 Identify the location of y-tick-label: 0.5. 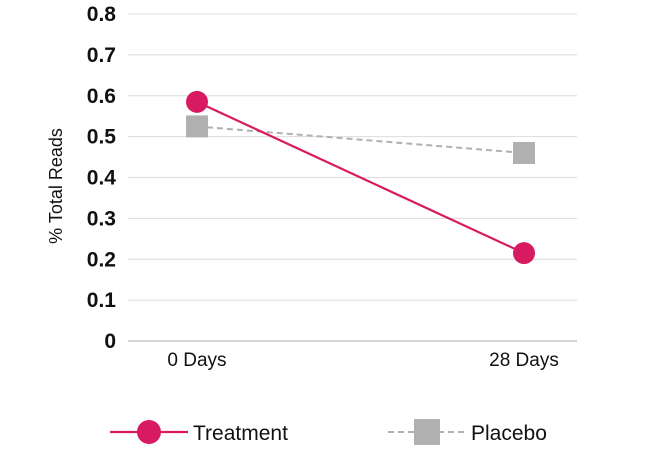
(102, 137).